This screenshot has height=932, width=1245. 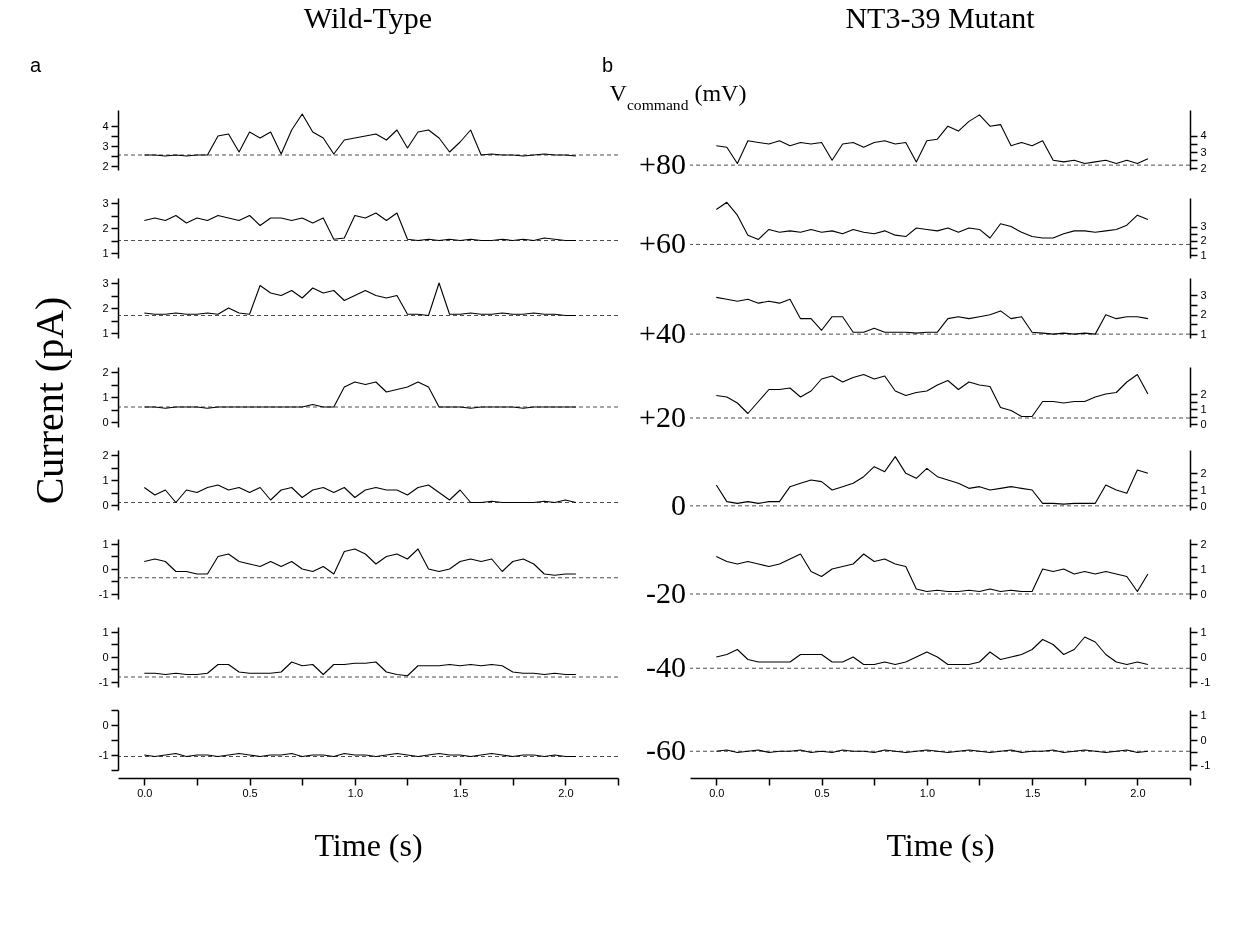 I want to click on text: +20, so click(x=662, y=416).